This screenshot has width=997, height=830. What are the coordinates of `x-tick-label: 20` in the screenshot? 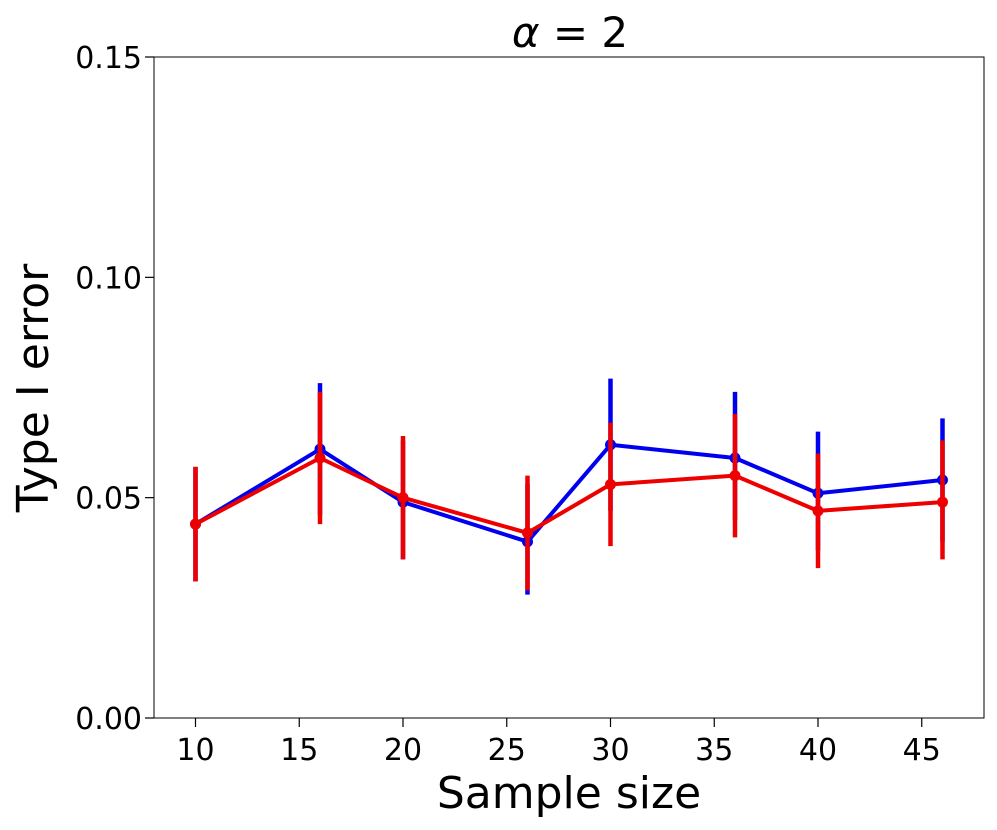 It's located at (403, 750).